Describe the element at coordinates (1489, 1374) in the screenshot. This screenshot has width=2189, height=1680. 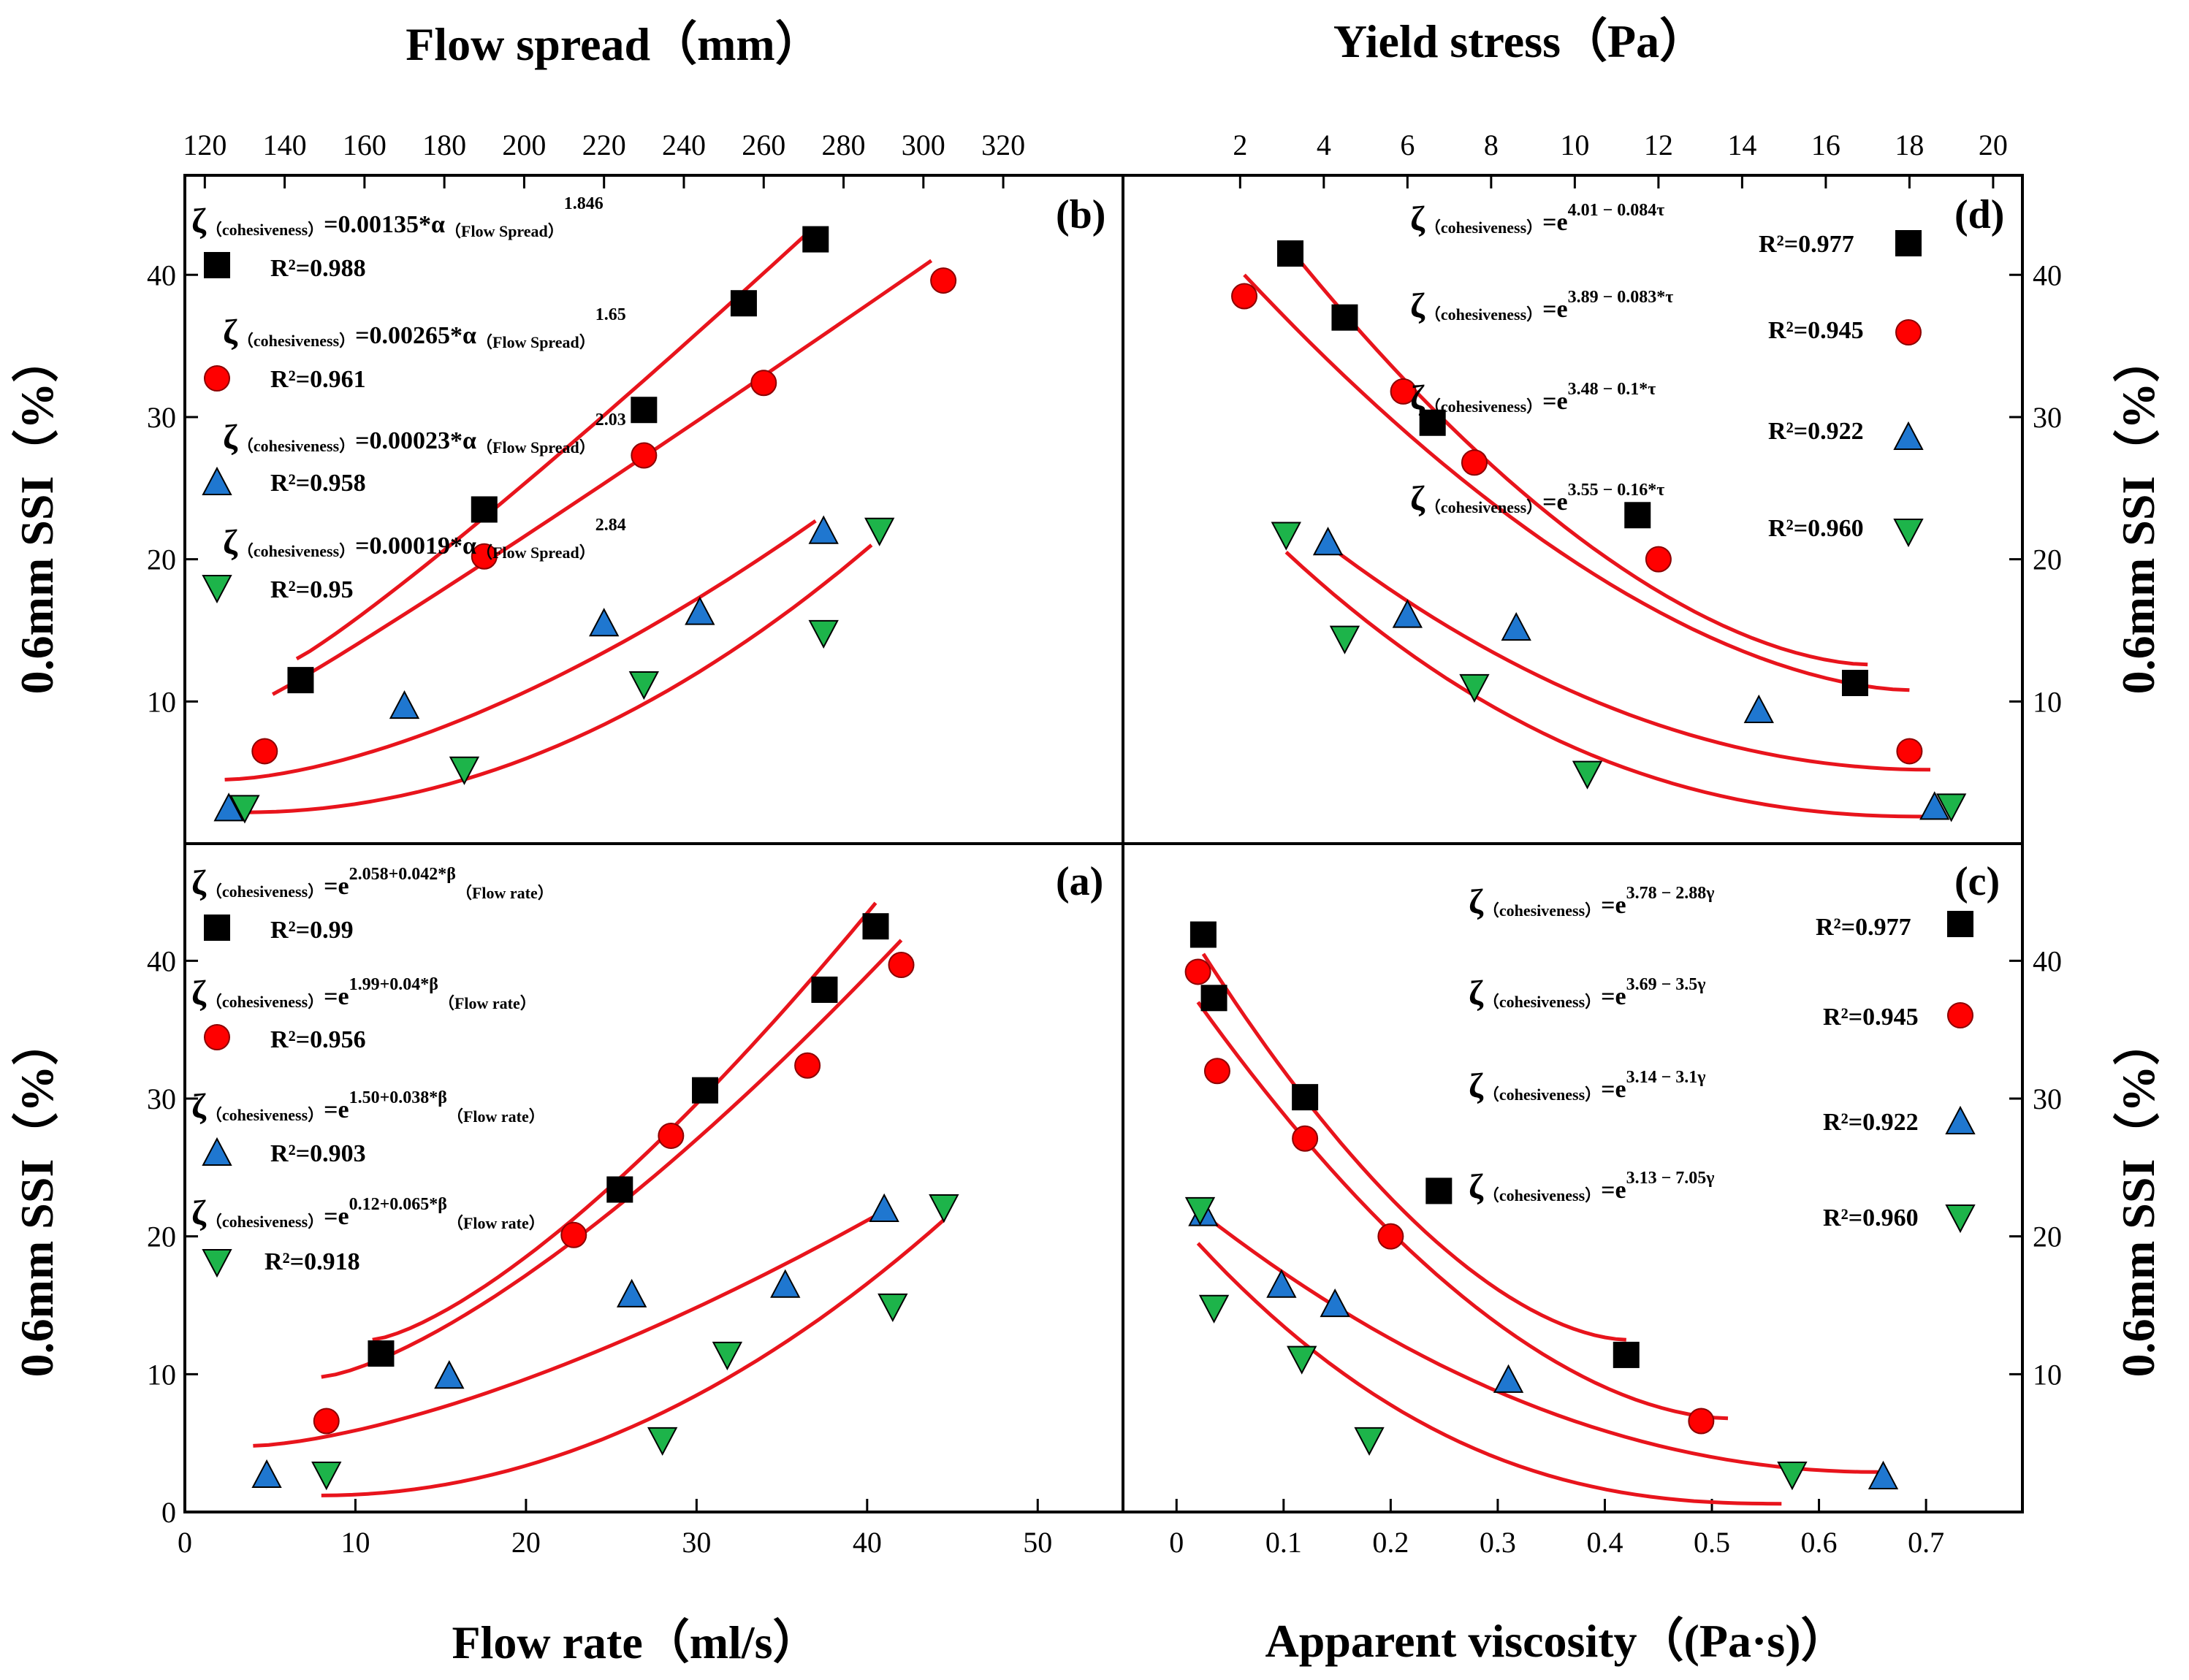
I see `c-fit-triangle-down` at that location.